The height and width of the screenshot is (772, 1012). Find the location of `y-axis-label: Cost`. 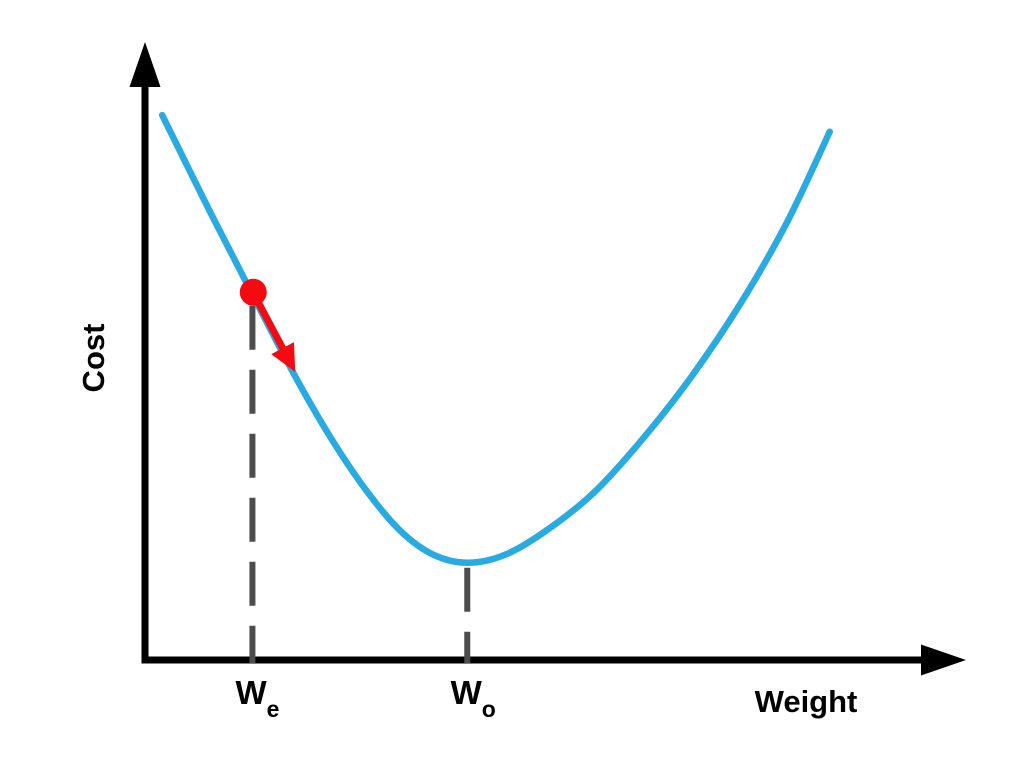

y-axis-label: Cost is located at coordinates (93, 358).